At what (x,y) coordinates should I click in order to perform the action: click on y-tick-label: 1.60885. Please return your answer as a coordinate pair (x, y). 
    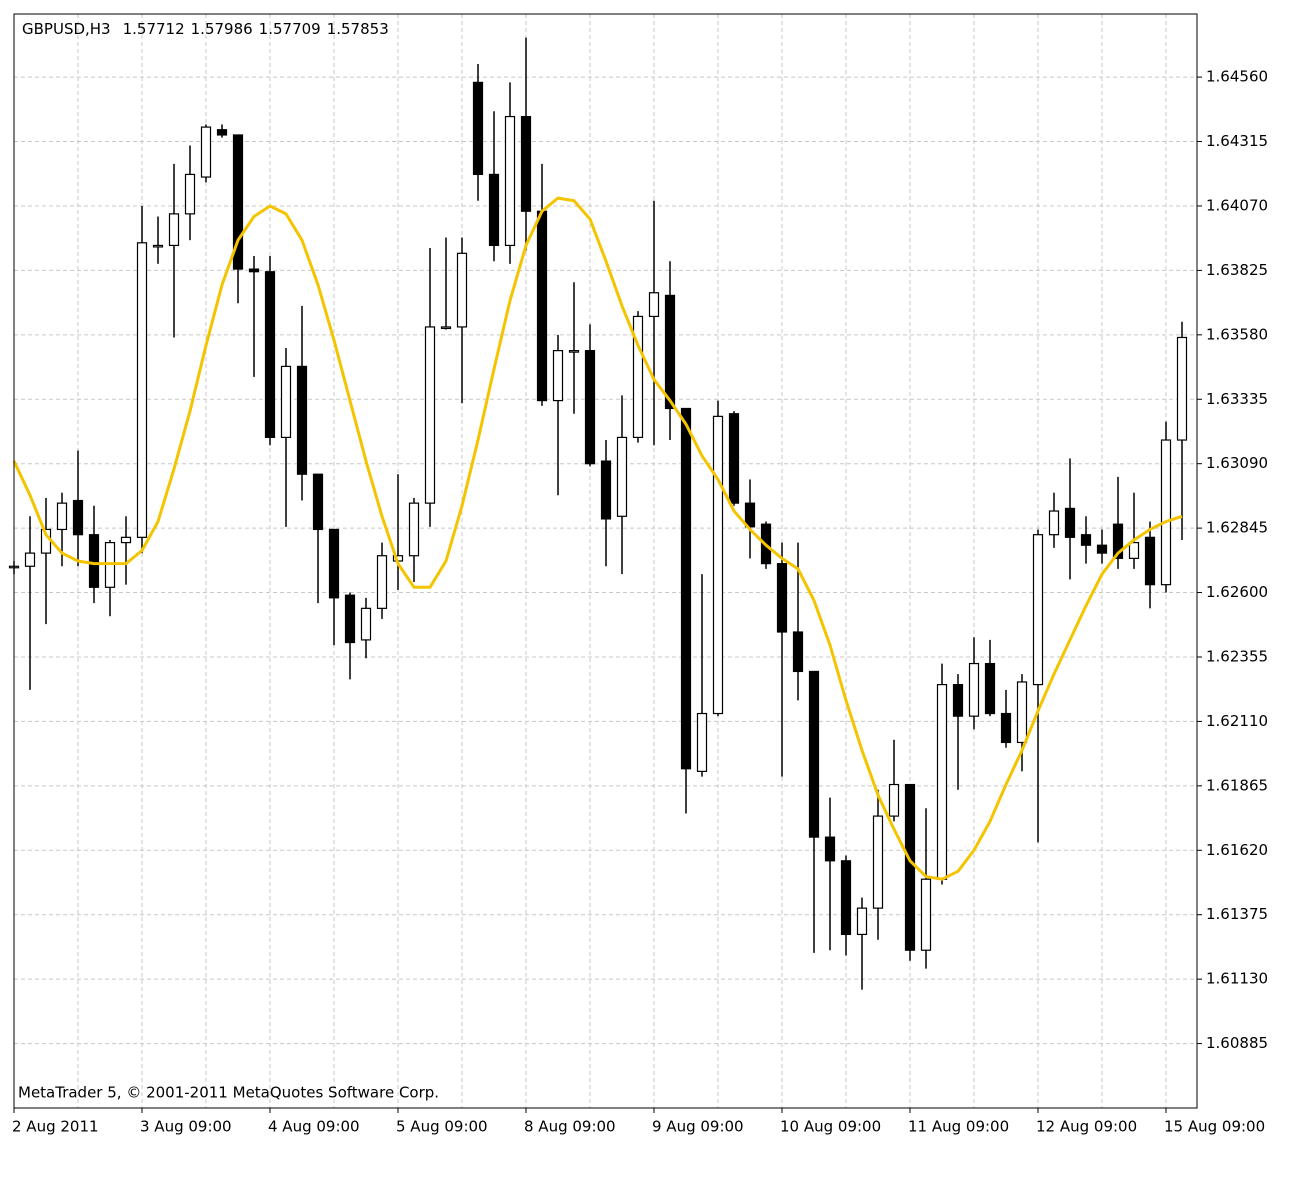
    Looking at the image, I should click on (1237, 1043).